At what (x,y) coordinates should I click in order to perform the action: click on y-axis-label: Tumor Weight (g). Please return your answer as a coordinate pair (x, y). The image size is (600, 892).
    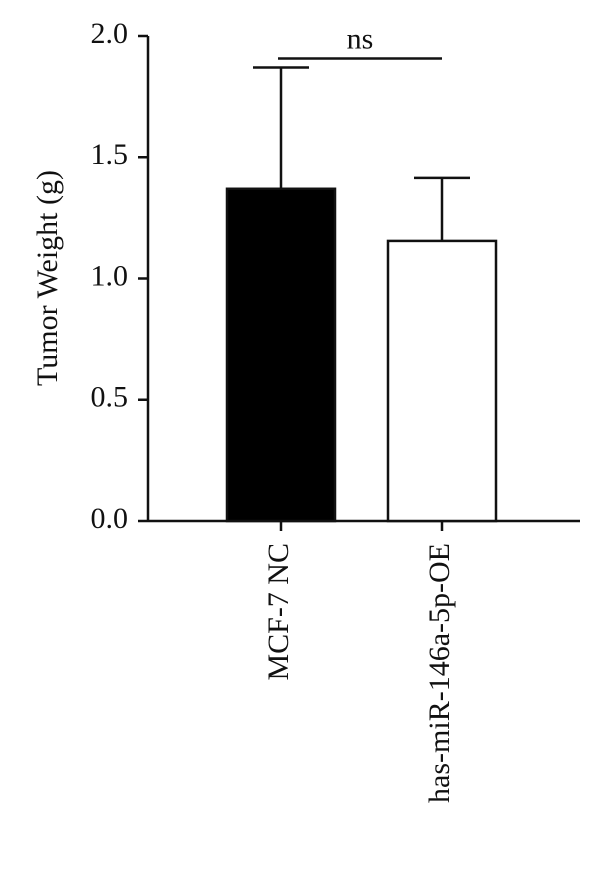
    Looking at the image, I should click on (47, 278).